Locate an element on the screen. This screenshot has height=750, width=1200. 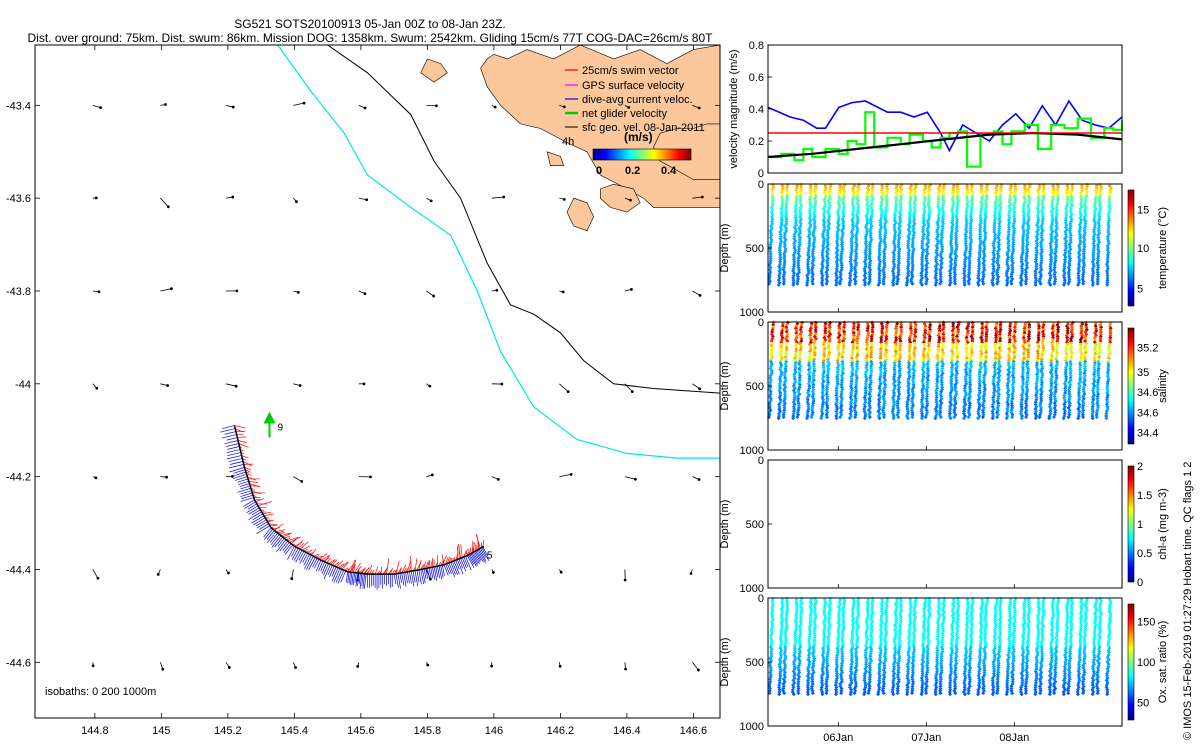
track-label-end: 5 is located at coordinates (490, 555).